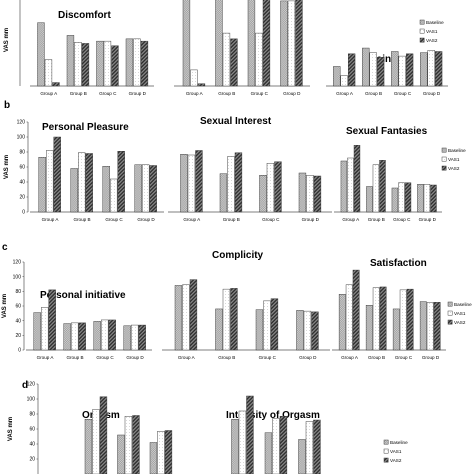 The height and width of the screenshot is (474, 474). What do you see at coordinates (19, 351) in the screenshot?
I see `y-tick-label: 0` at bounding box center [19, 351].